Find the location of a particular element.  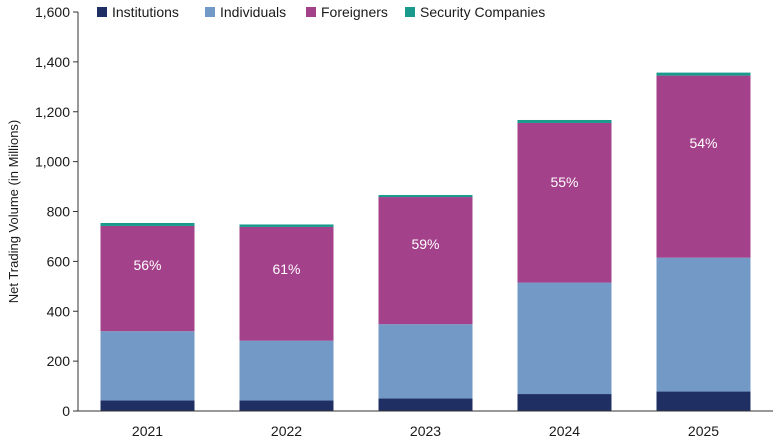

share-annotation: 59% is located at coordinates (425, 244).